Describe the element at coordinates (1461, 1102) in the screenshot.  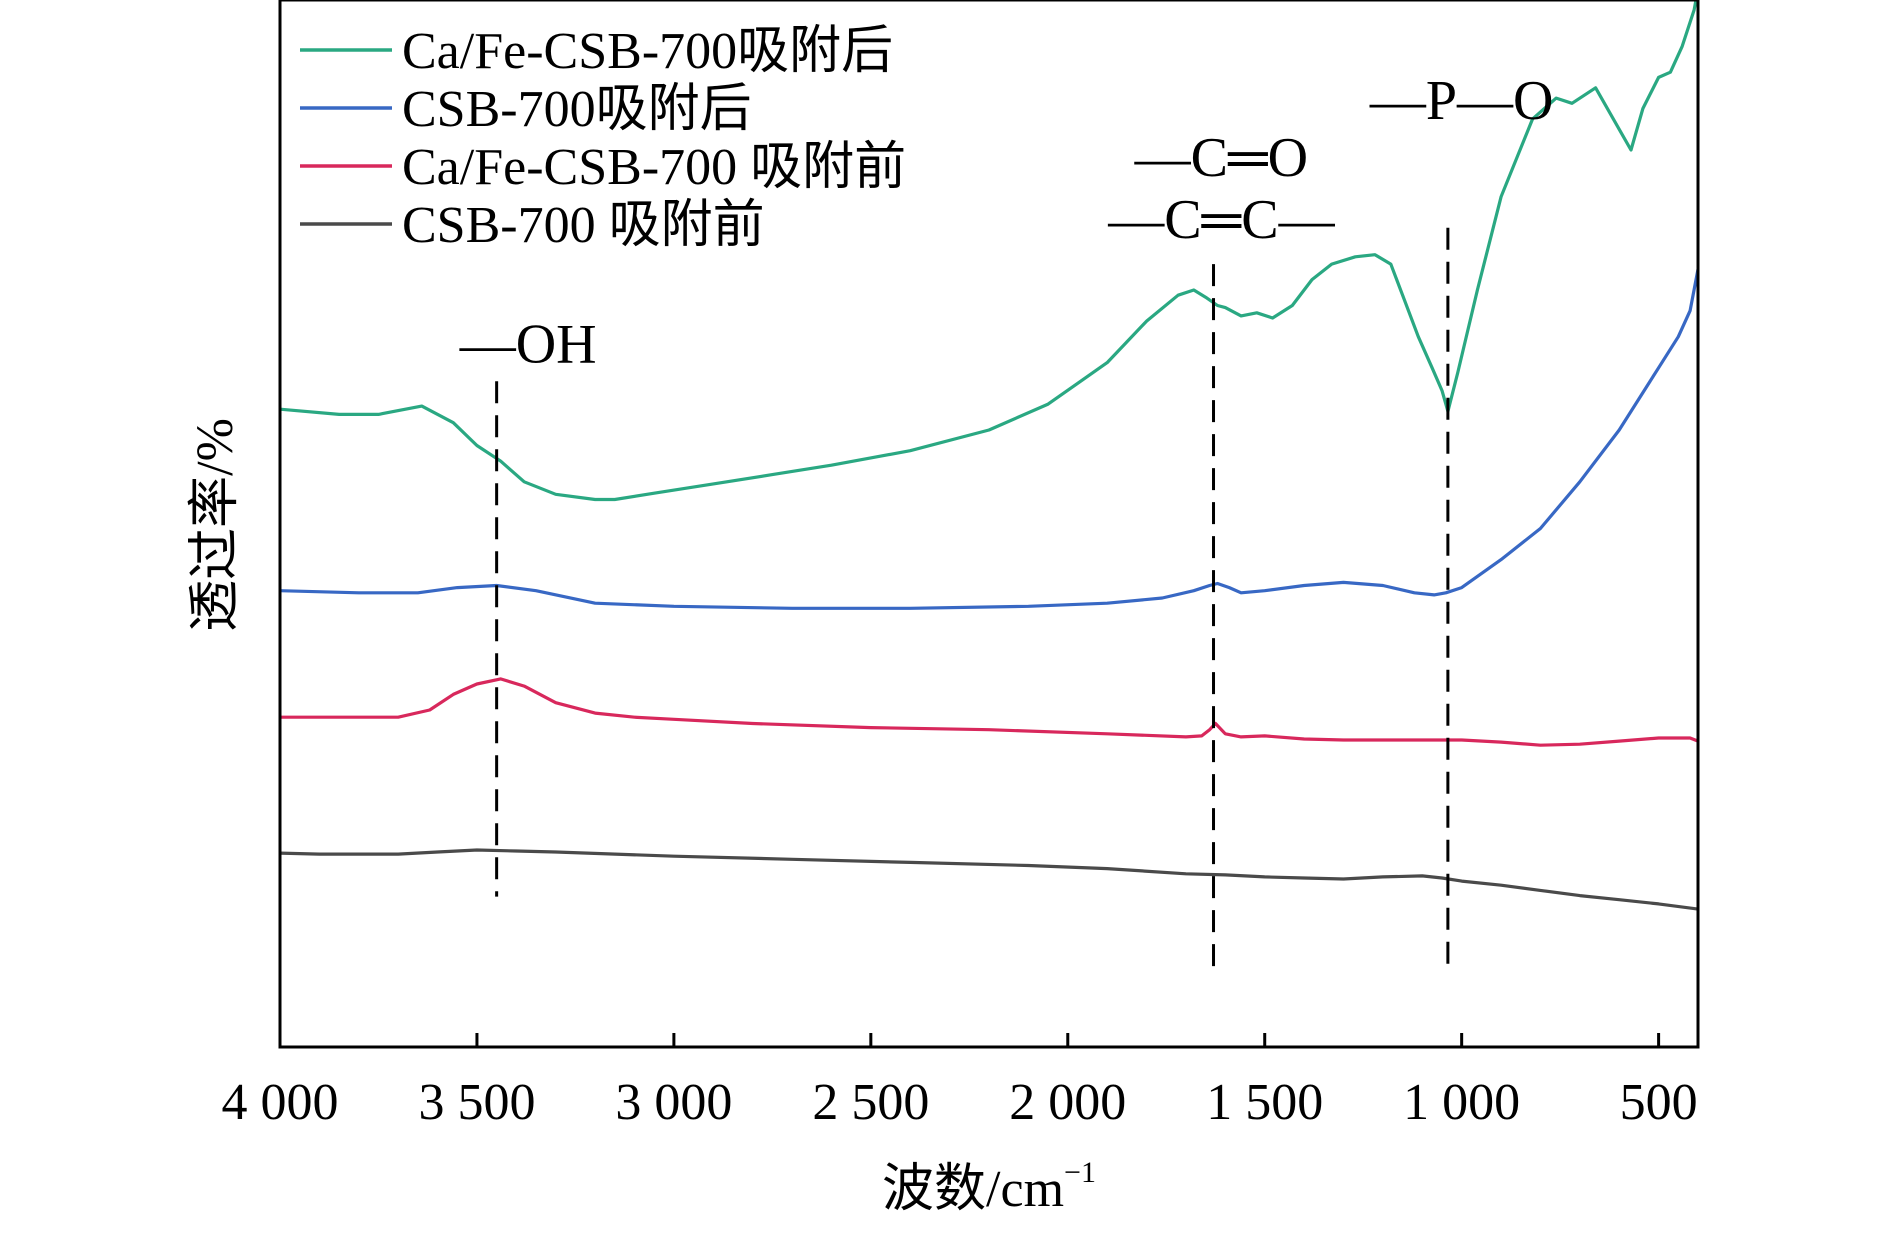
I see `x-tick-label: 1 000` at that location.